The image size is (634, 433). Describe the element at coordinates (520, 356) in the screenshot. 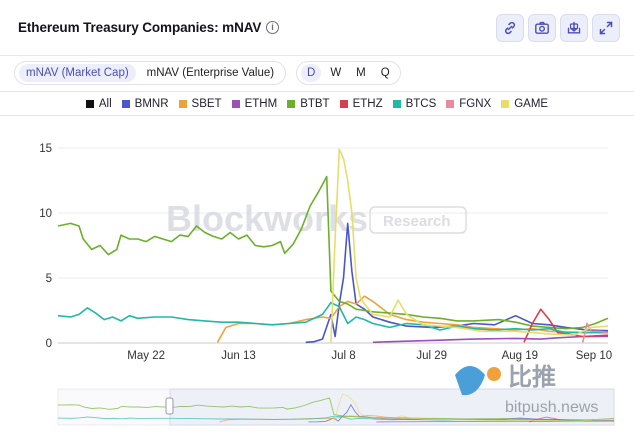

I see `x-tick-label: Aug 19` at that location.